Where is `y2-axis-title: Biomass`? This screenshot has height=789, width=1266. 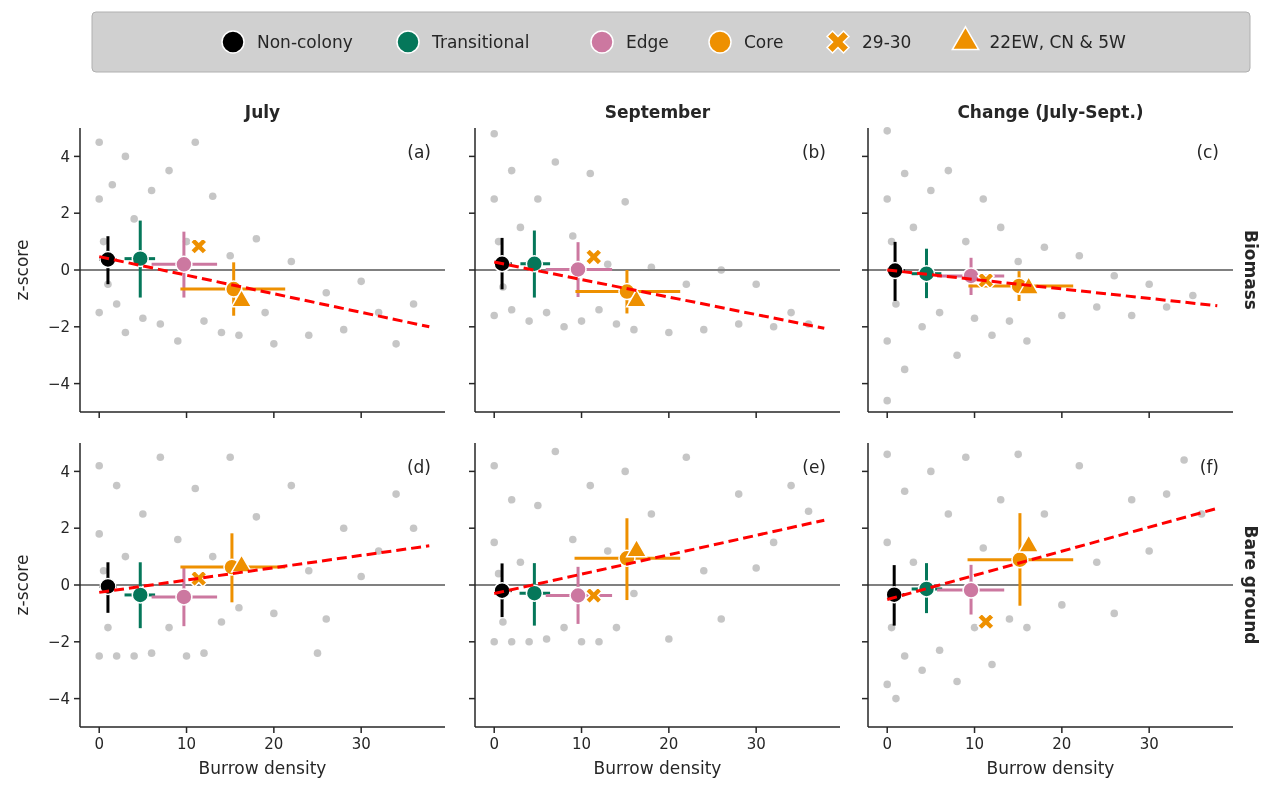 y2-axis-title: Biomass is located at coordinates (1251, 270).